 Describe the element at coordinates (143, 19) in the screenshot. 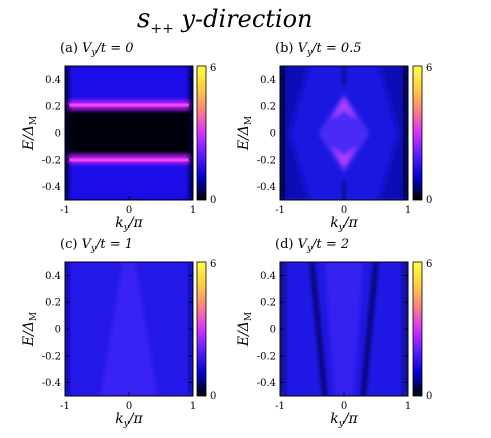

I see `figure-title-main: s` at that location.